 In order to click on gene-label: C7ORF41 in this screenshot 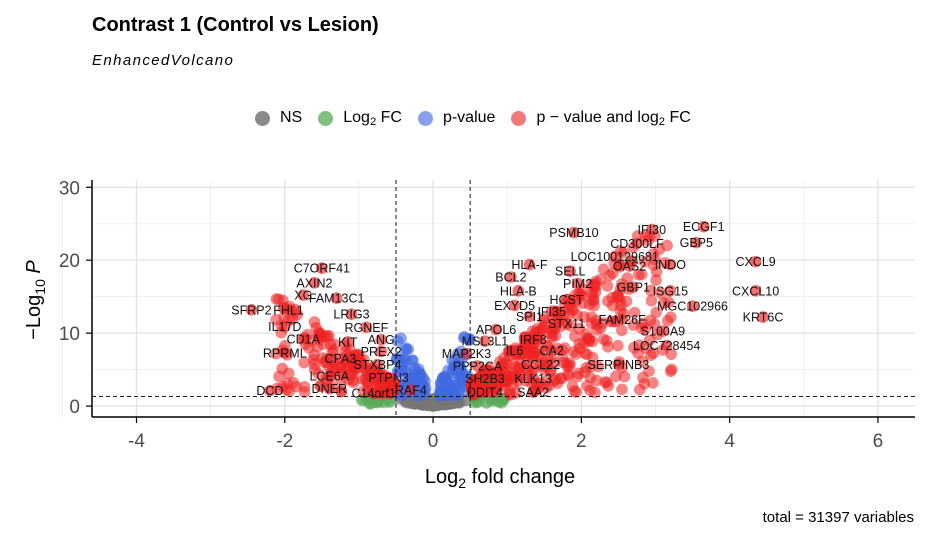, I will do `click(322, 269)`.